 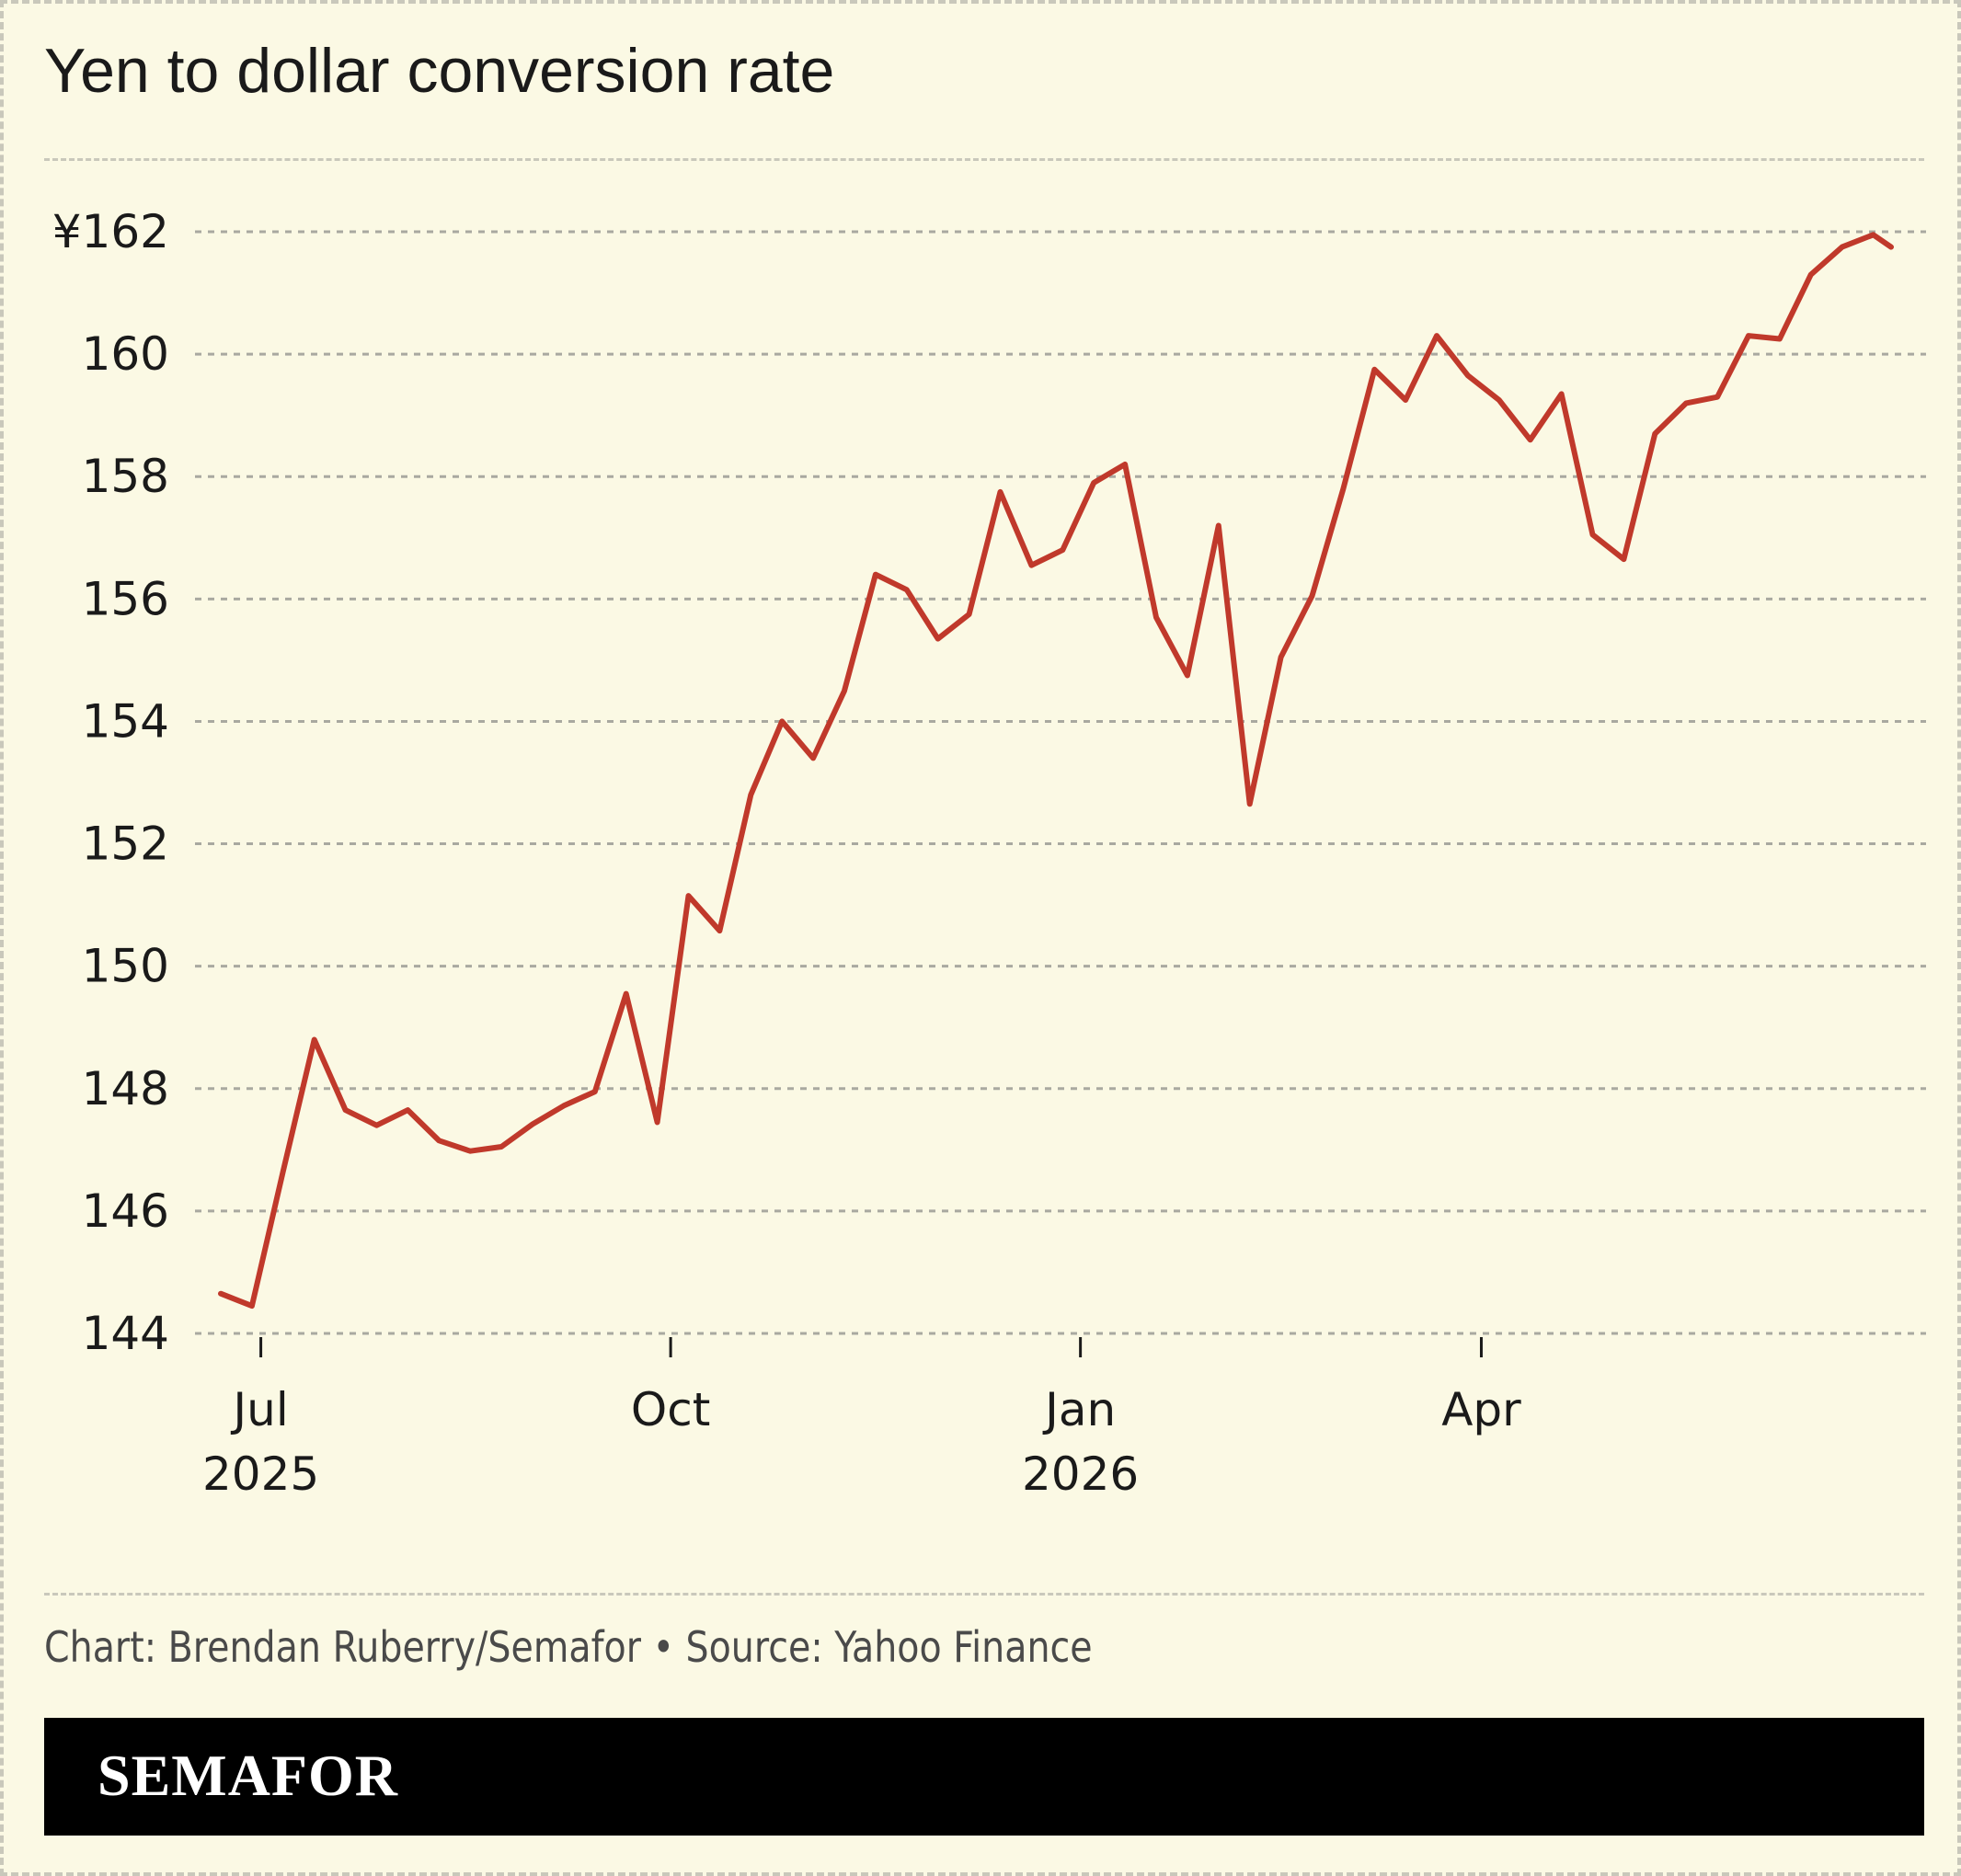 I want to click on y-tick-label-144: 144, so click(x=125, y=1333).